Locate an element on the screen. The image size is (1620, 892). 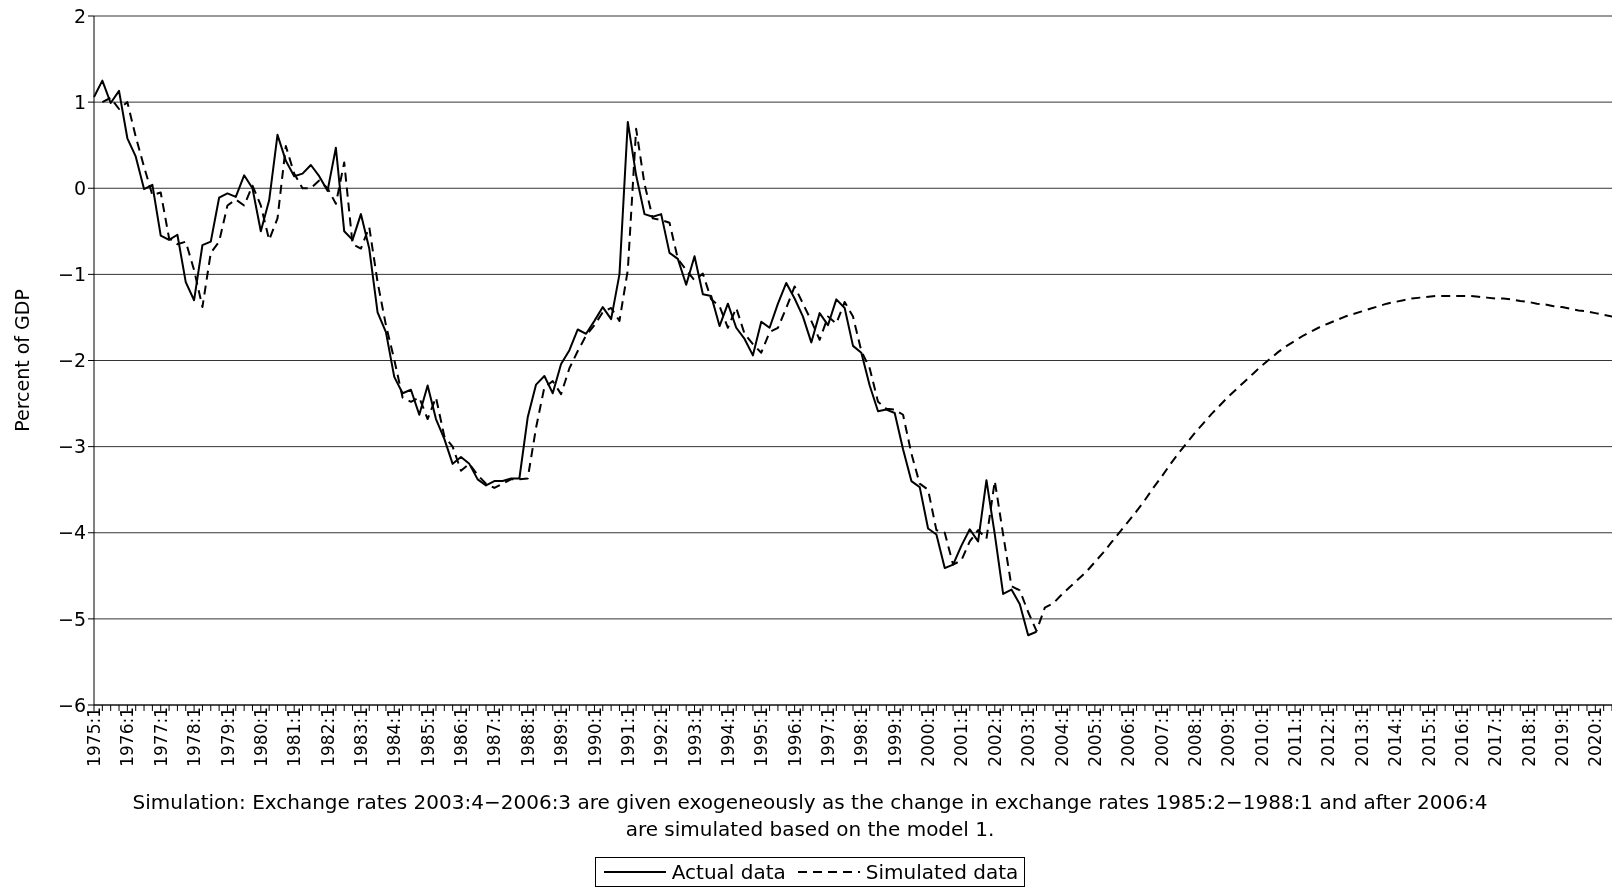
x-tick-label: 2009:1 is located at coordinates (1228, 737).